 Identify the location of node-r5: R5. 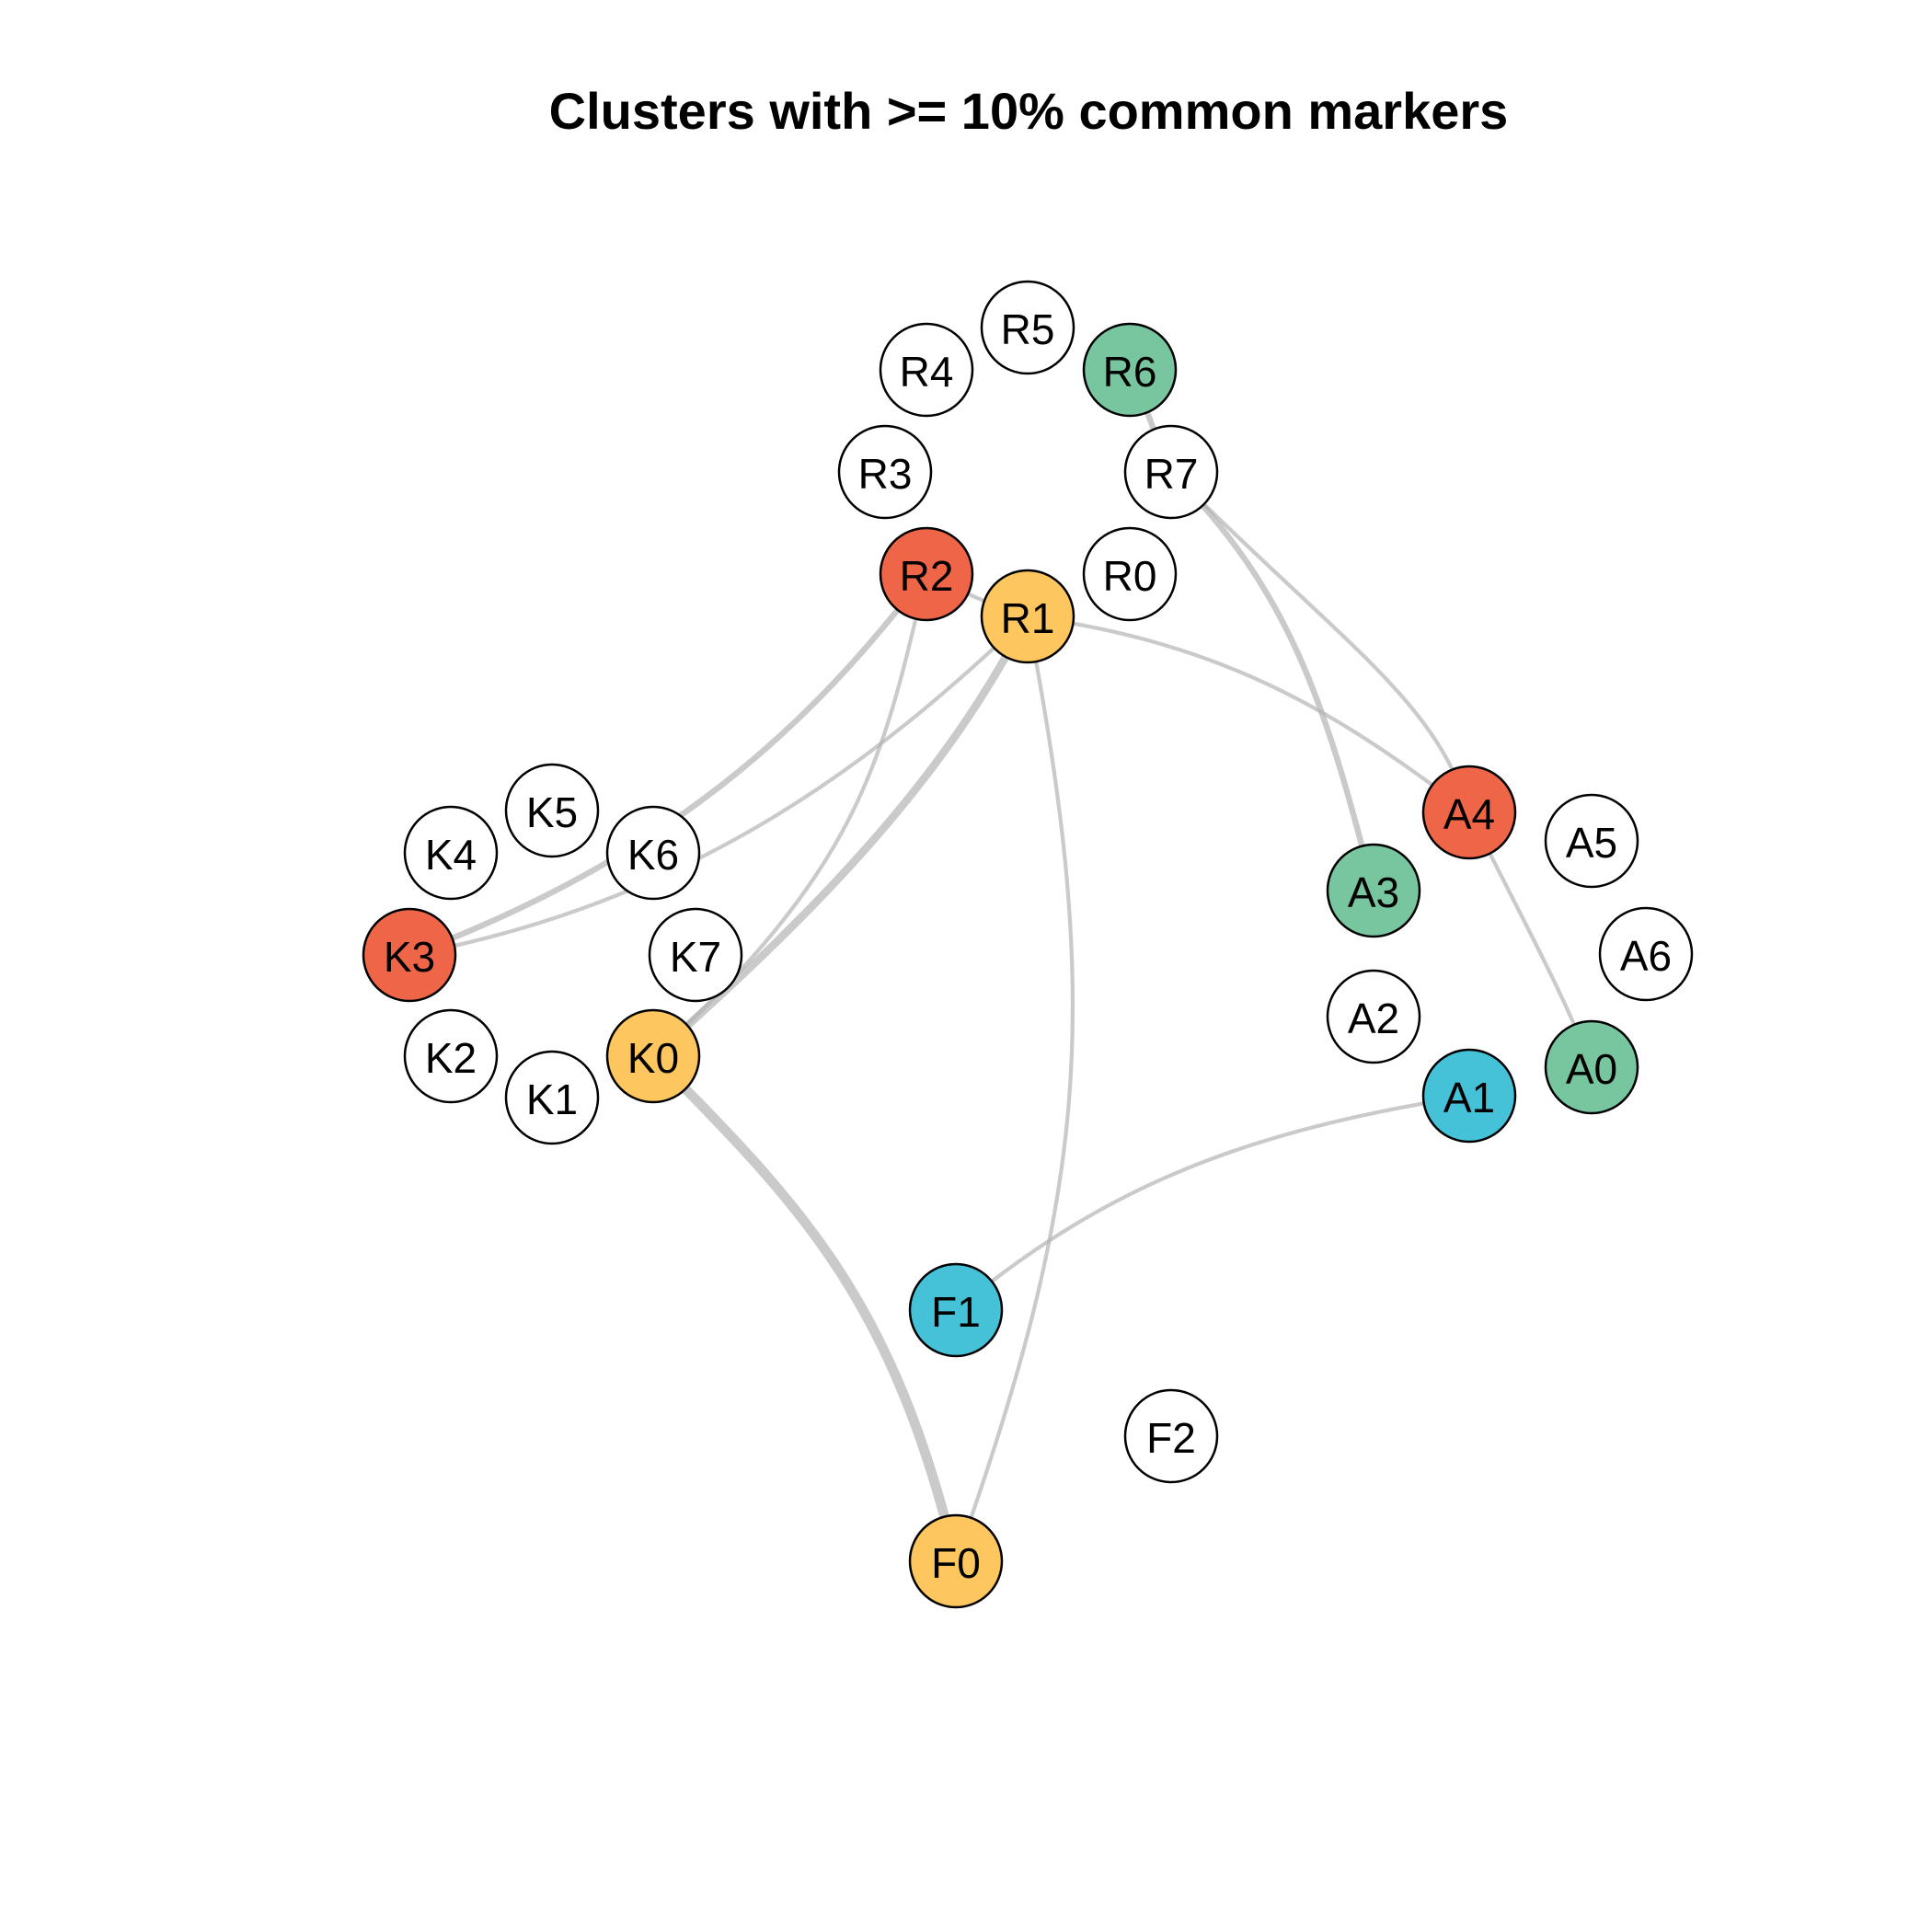
(1027, 327).